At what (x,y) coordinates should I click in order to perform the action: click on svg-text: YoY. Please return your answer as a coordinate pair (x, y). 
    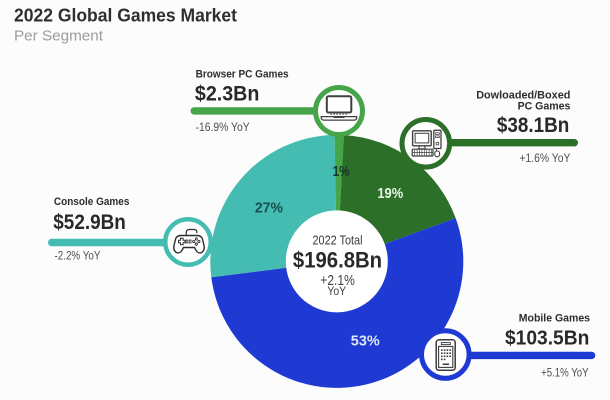
    Looking at the image, I should click on (336, 292).